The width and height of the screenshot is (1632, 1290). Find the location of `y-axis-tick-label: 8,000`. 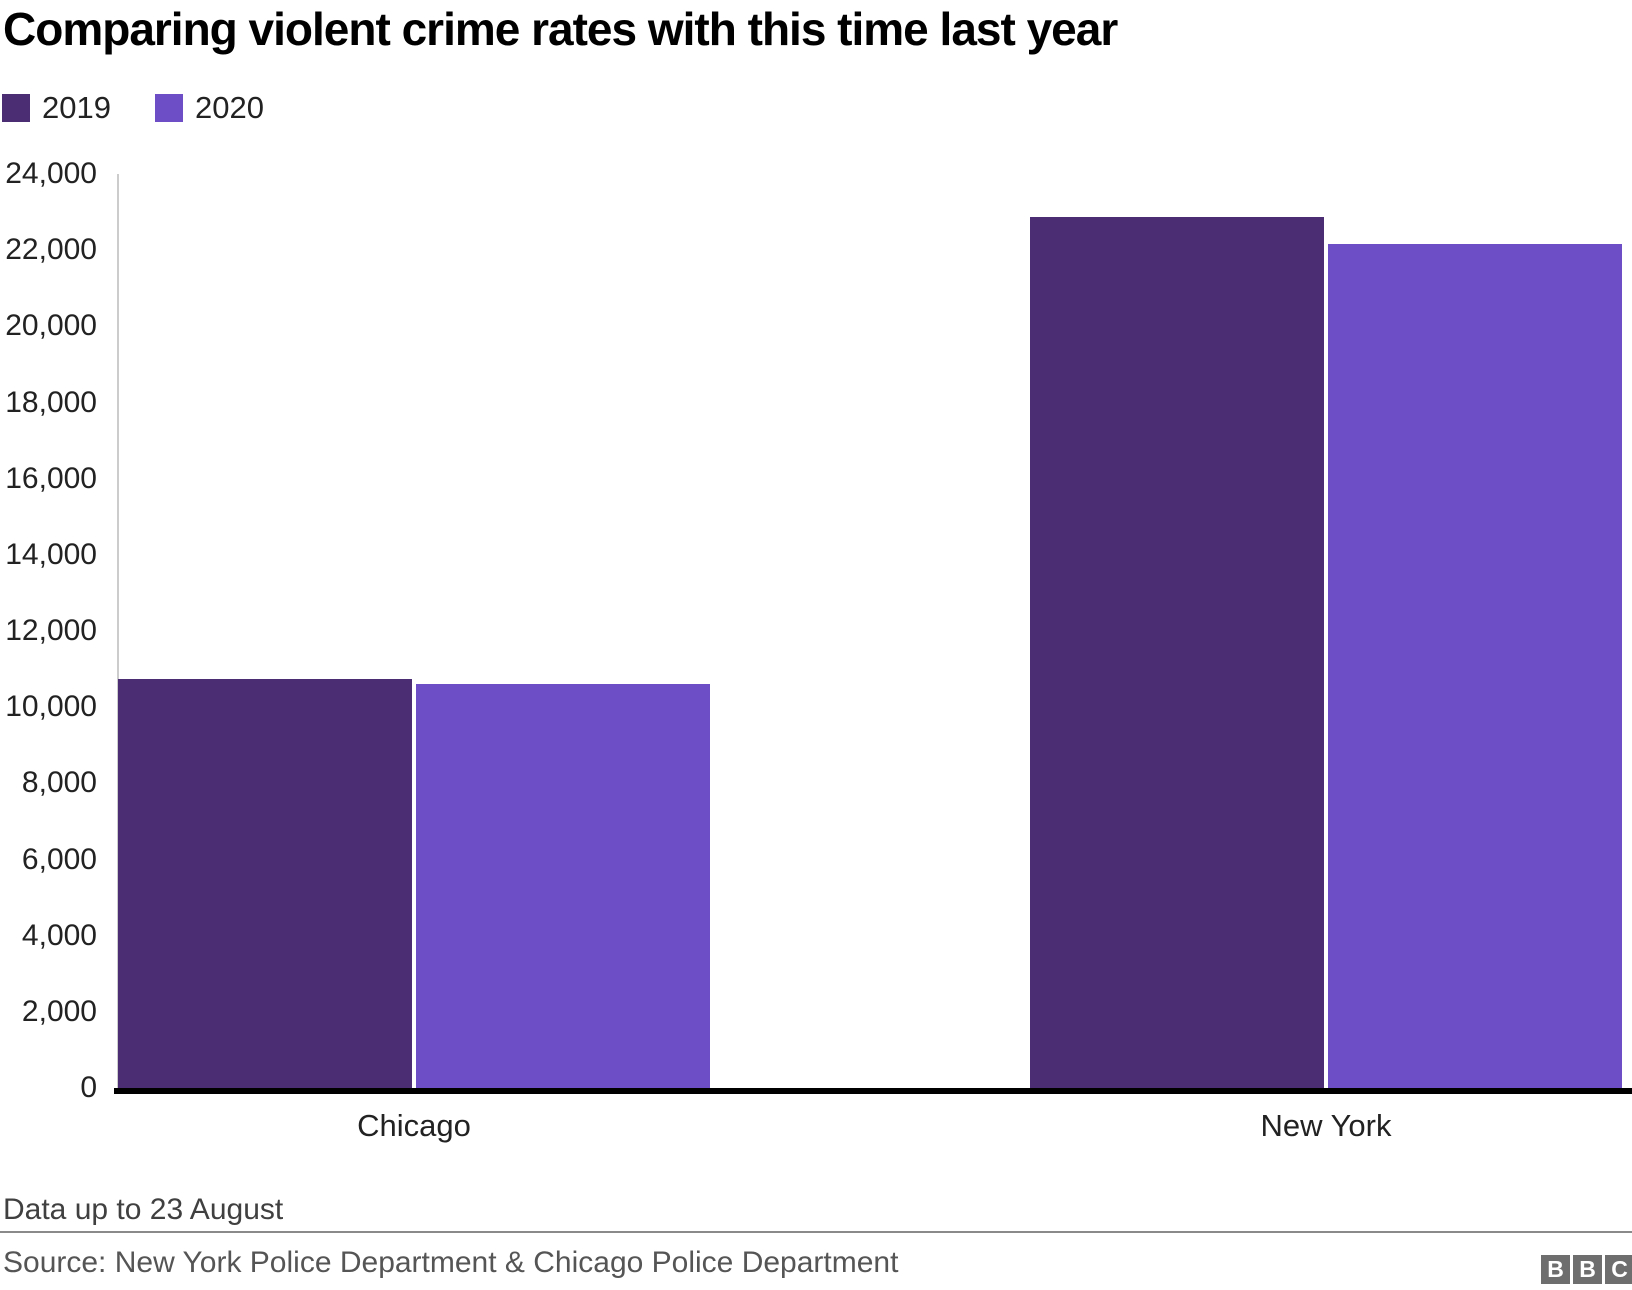

y-axis-tick-label: 8,000 is located at coordinates (59, 783).